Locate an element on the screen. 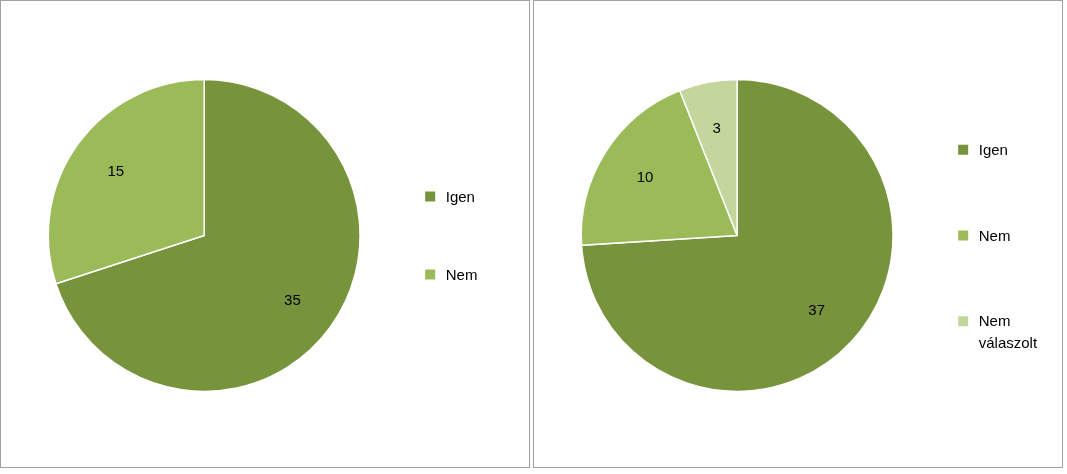 The width and height of the screenshot is (1067, 474). data-label: 15 is located at coordinates (116, 171).